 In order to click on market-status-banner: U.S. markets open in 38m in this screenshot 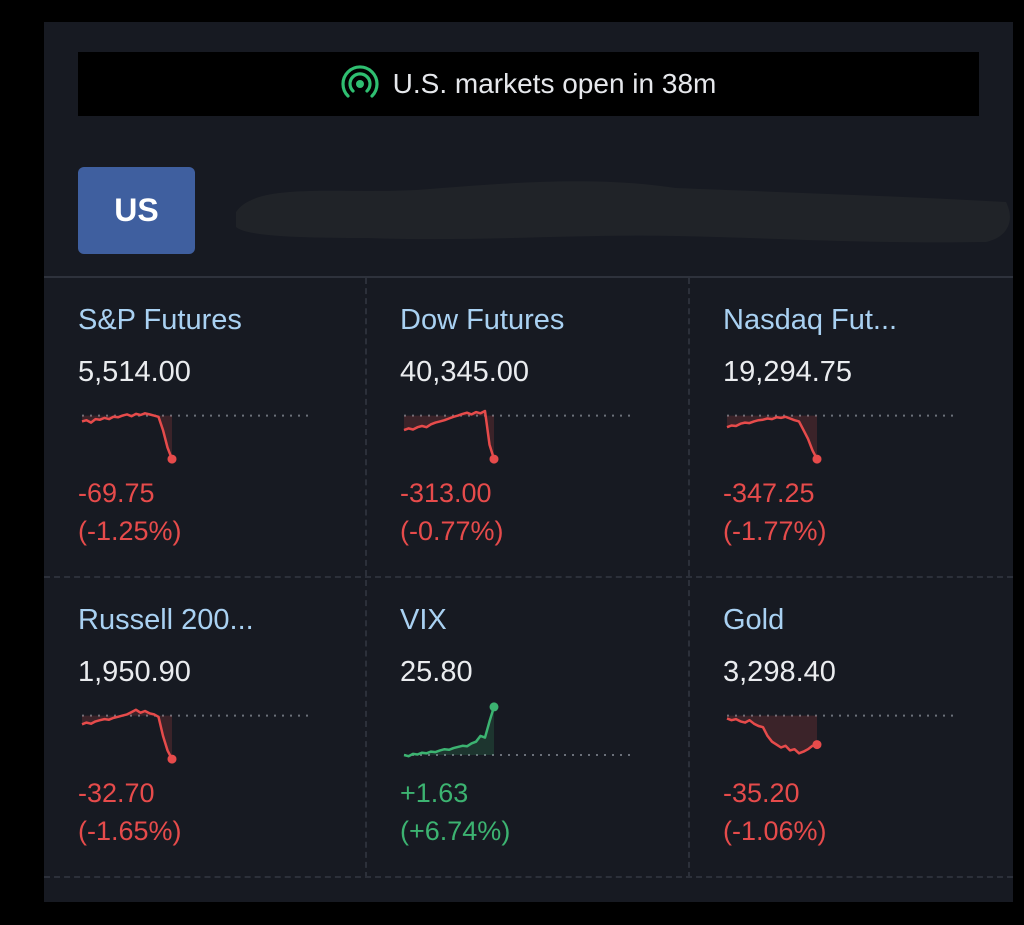, I will do `click(528, 84)`.